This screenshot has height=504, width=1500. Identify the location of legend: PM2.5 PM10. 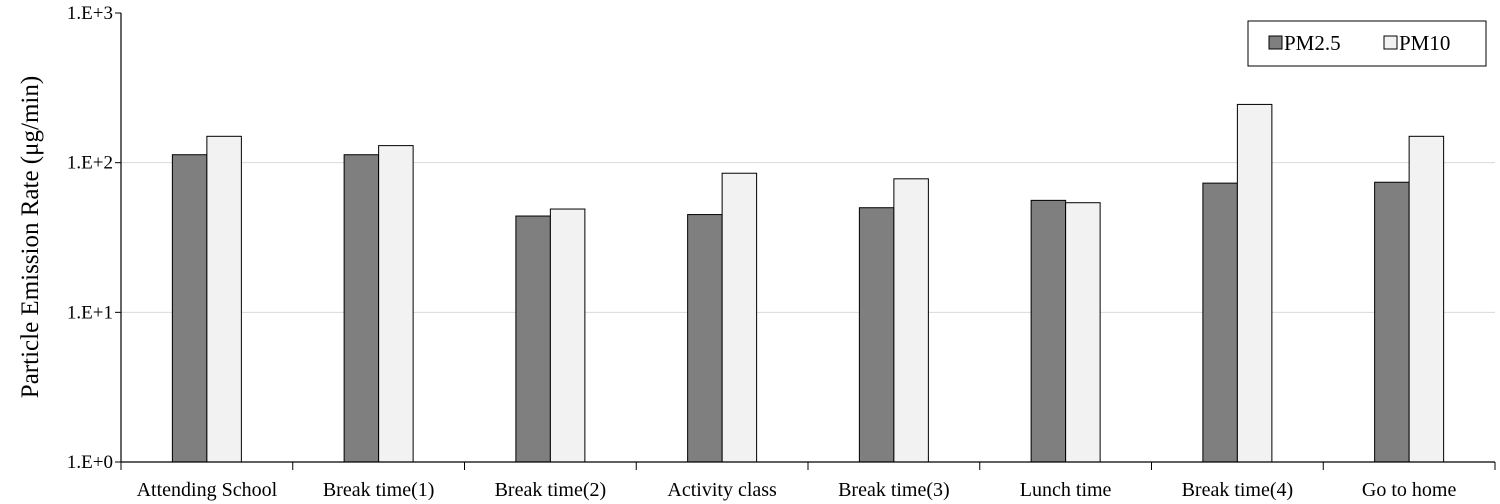
(1367, 43).